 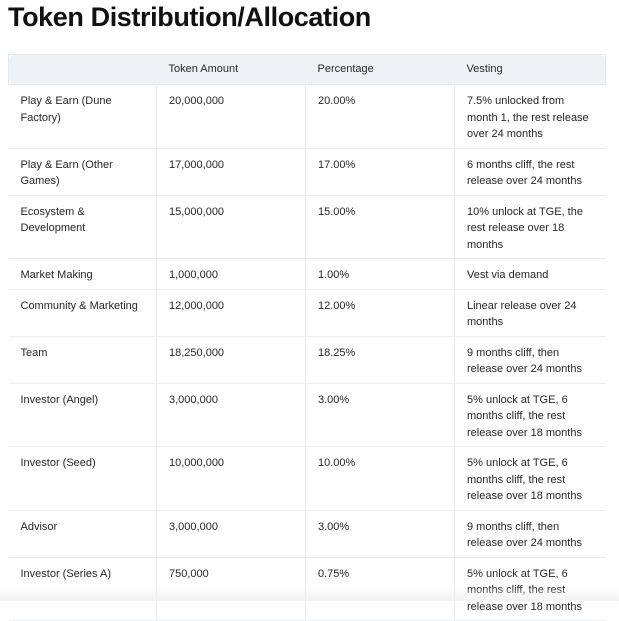 What do you see at coordinates (231, 69) in the screenshot?
I see `column-header-token-amount: Token Amount` at bounding box center [231, 69].